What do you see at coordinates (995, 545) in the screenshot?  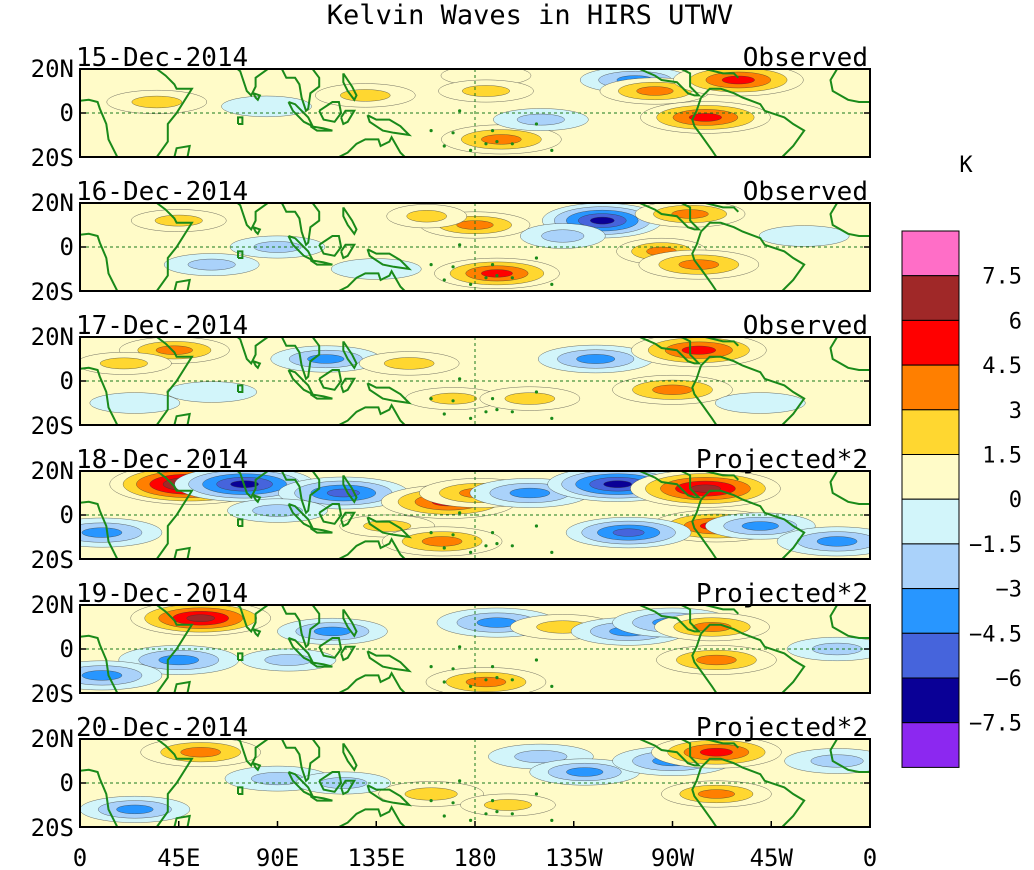 I see `colorbar-level: −1.5` at bounding box center [995, 545].